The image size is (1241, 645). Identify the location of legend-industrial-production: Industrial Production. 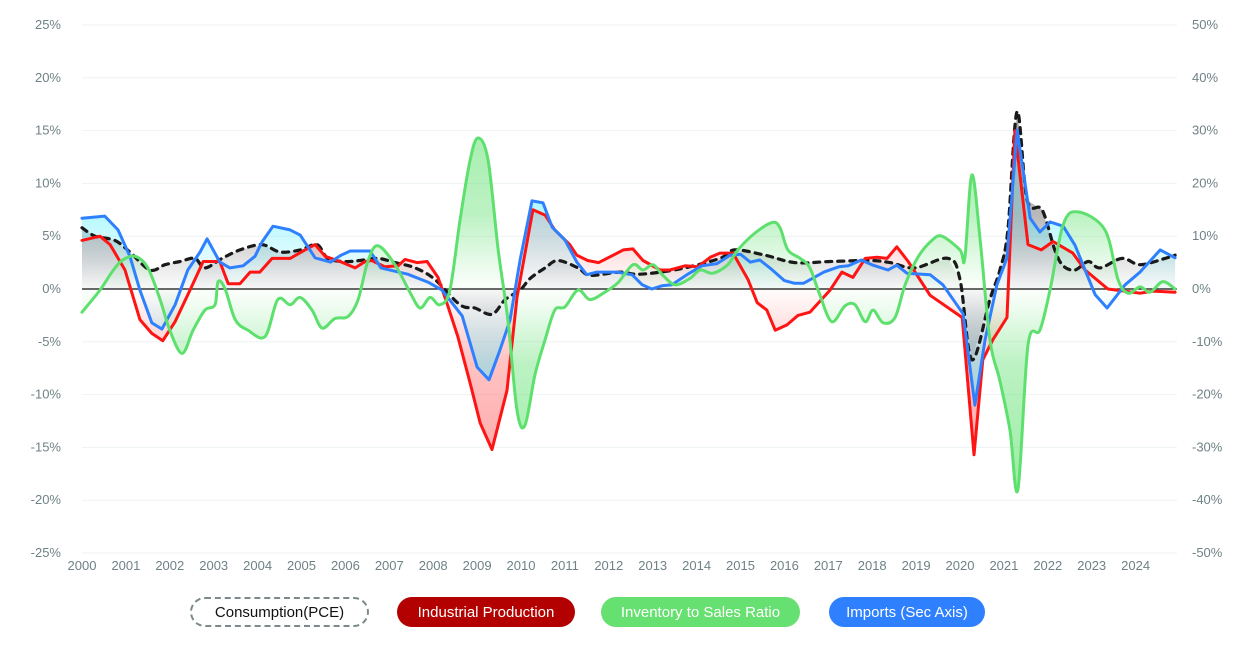
(486, 612).